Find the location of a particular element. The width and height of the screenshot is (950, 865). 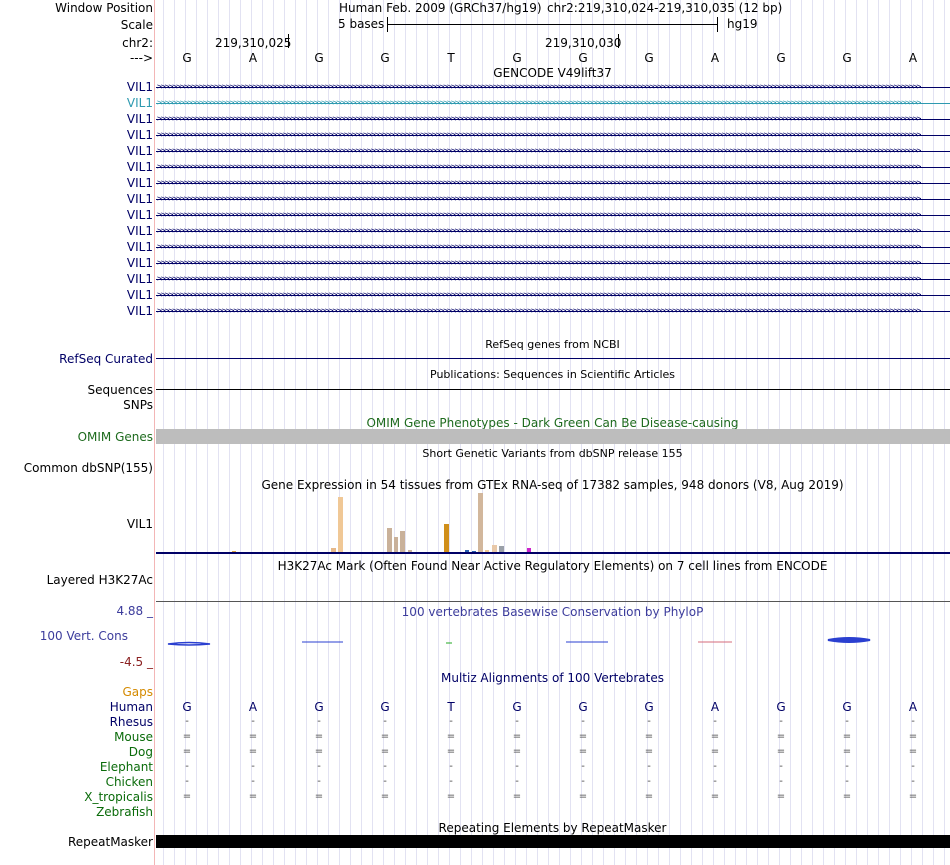

gtex-bar-graph is located at coordinates (553, 524).